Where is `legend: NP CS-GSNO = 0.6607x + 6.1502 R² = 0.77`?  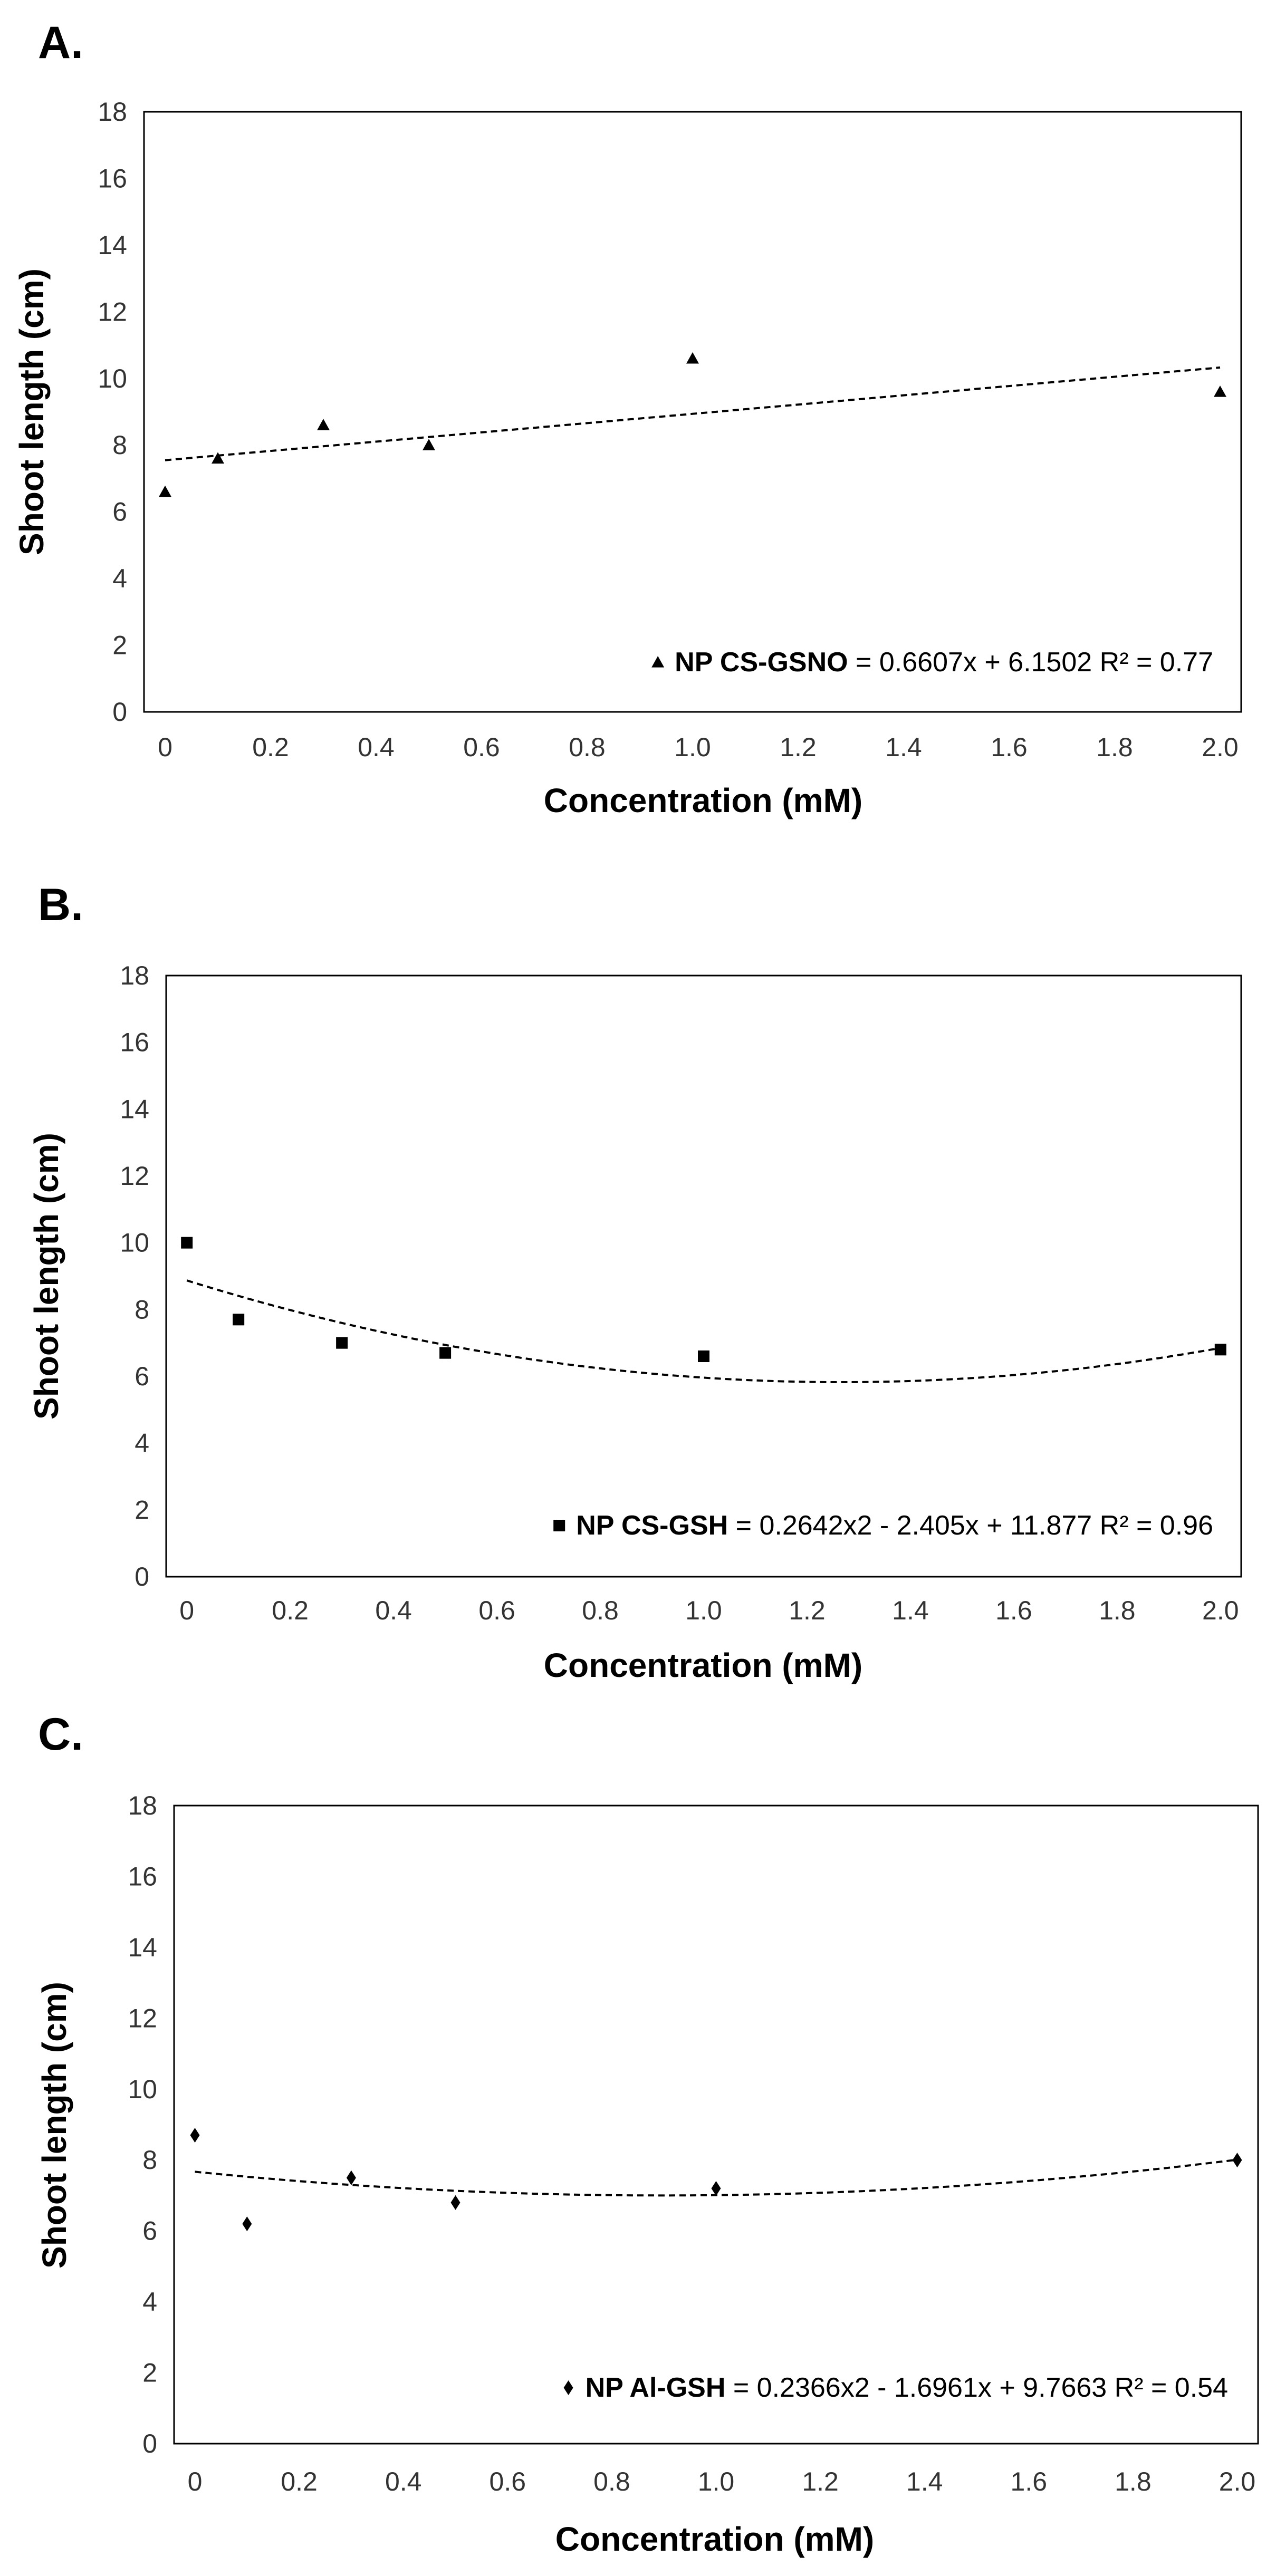
legend: NP CS-GSNO = 0.6607x + 6.1502 R² = 0.77 is located at coordinates (932, 662).